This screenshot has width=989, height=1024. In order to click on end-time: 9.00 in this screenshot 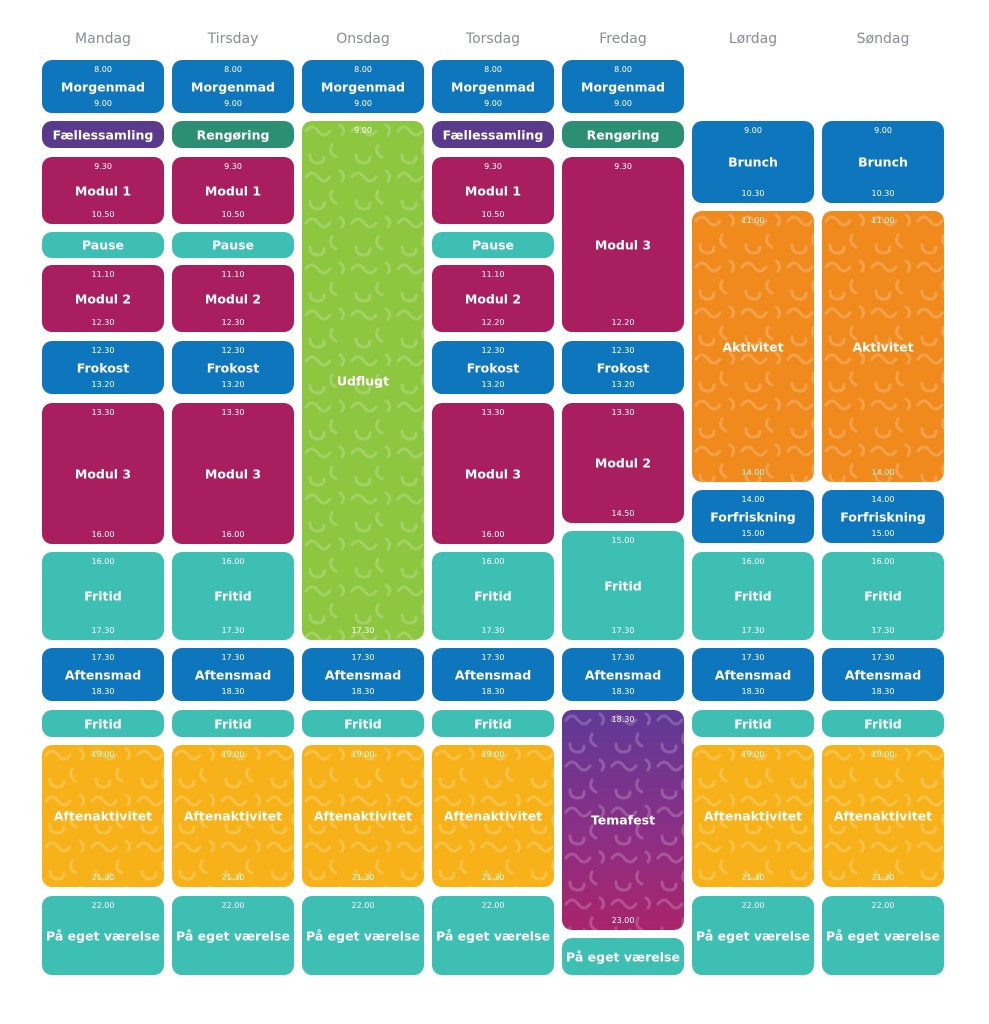, I will do `click(623, 103)`.